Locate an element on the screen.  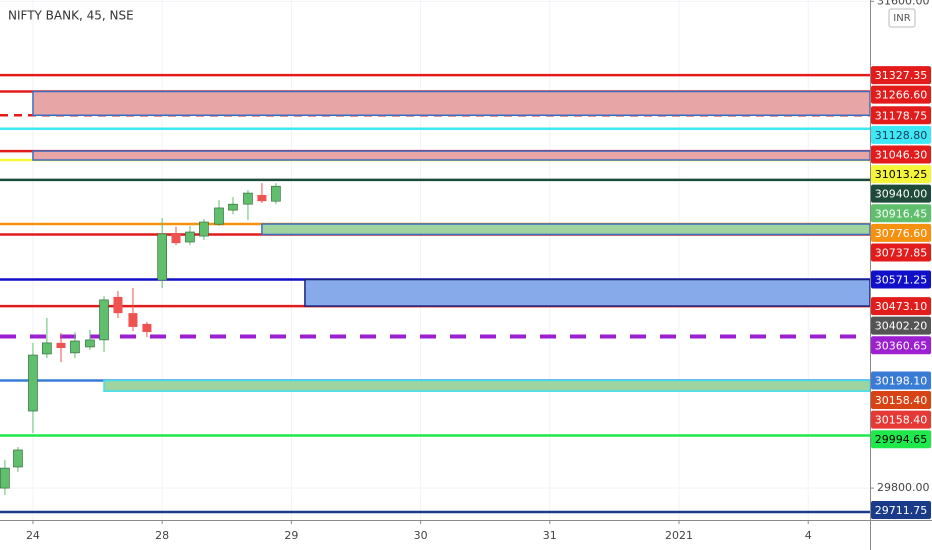
price-label: 31178.75 is located at coordinates (901, 115).